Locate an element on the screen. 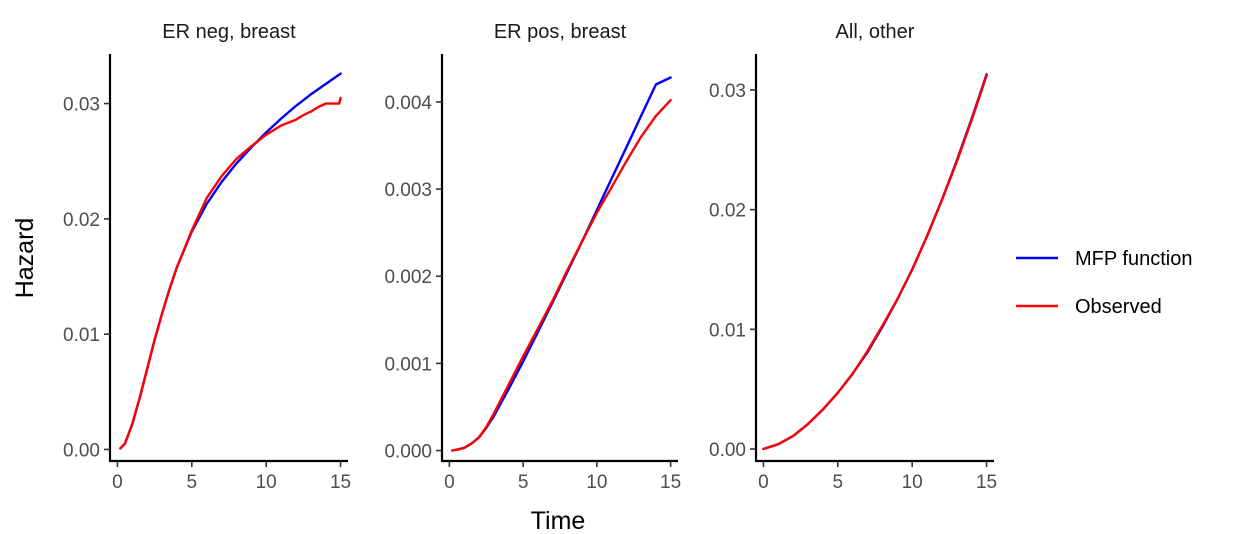 The image size is (1253, 534). legend-item: MFP function is located at coordinates (1104, 259).